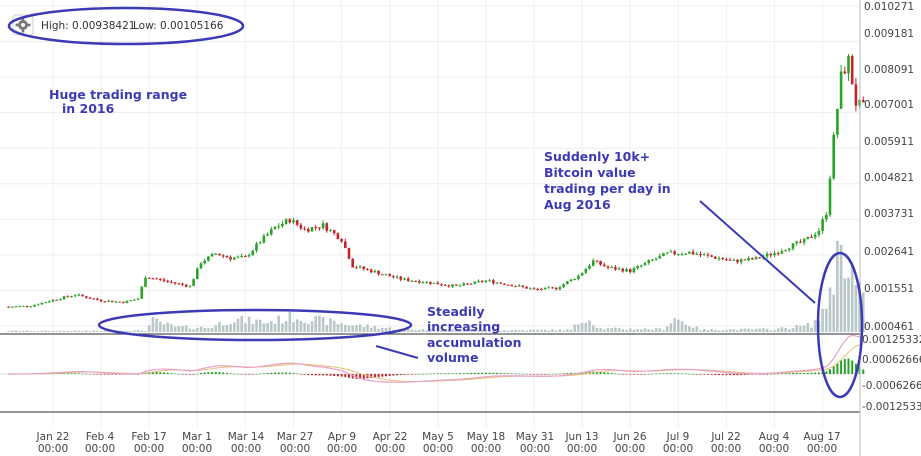 The width and height of the screenshot is (921, 456). Describe the element at coordinates (23, 25) in the screenshot. I see `gear-icon` at that location.